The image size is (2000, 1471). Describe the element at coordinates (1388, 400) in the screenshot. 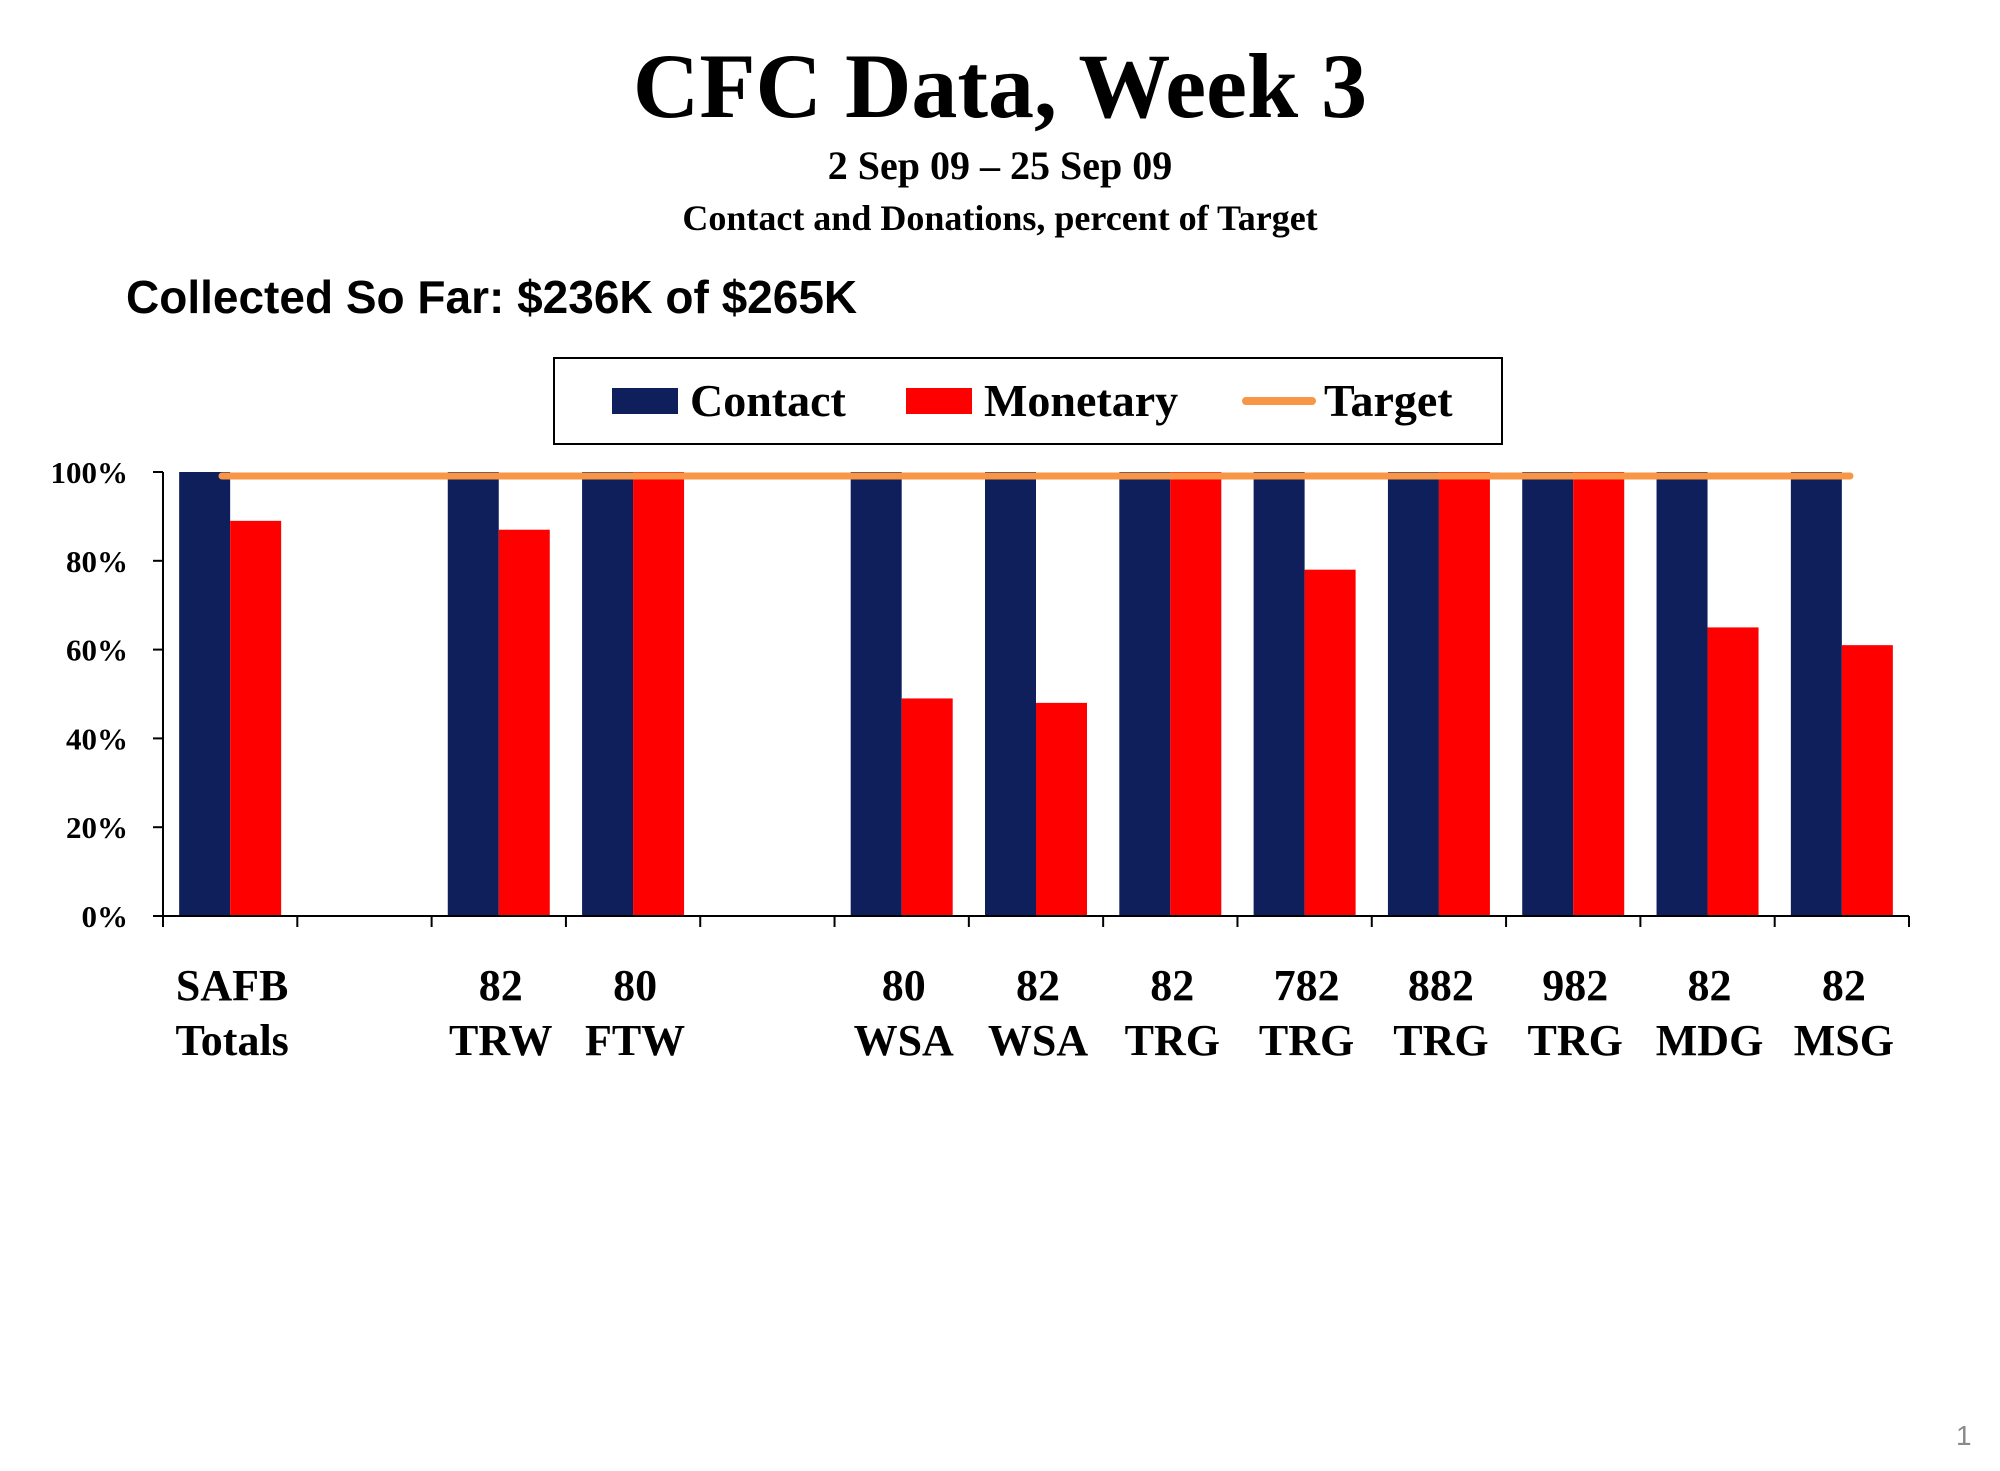

I see `legend-target-label: Target` at that location.